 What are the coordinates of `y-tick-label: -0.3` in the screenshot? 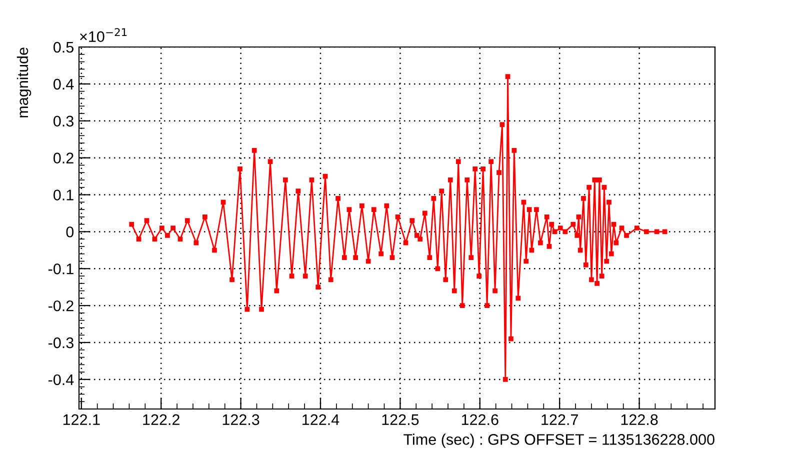 It's located at (61, 342).